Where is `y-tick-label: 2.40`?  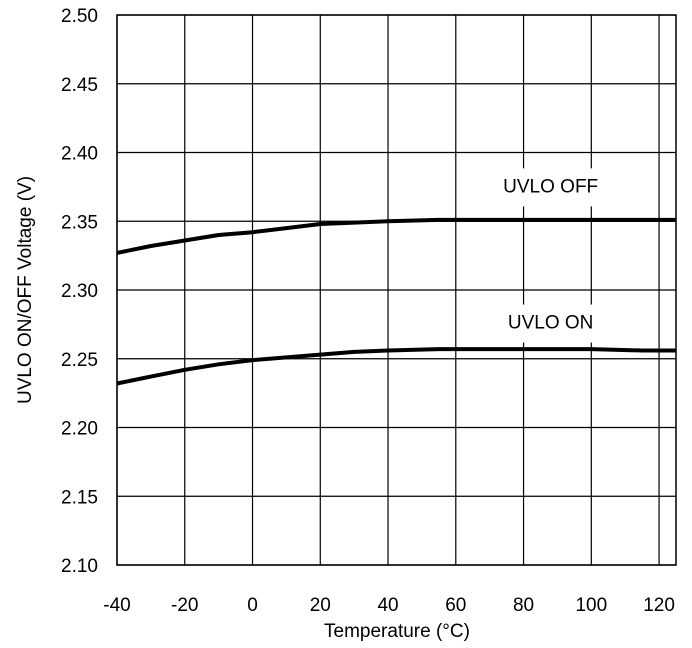
y-tick-label: 2.40 is located at coordinates (79, 154).